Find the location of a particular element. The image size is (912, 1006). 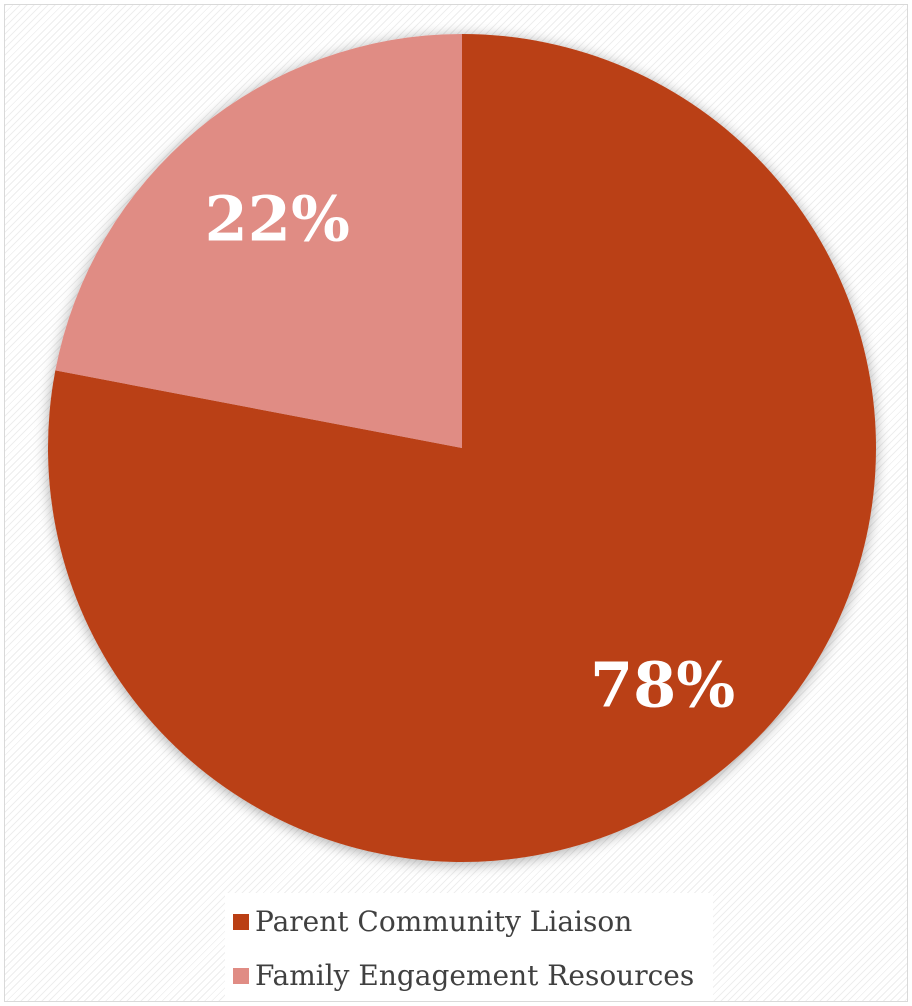

data-label: 22% is located at coordinates (277, 219).